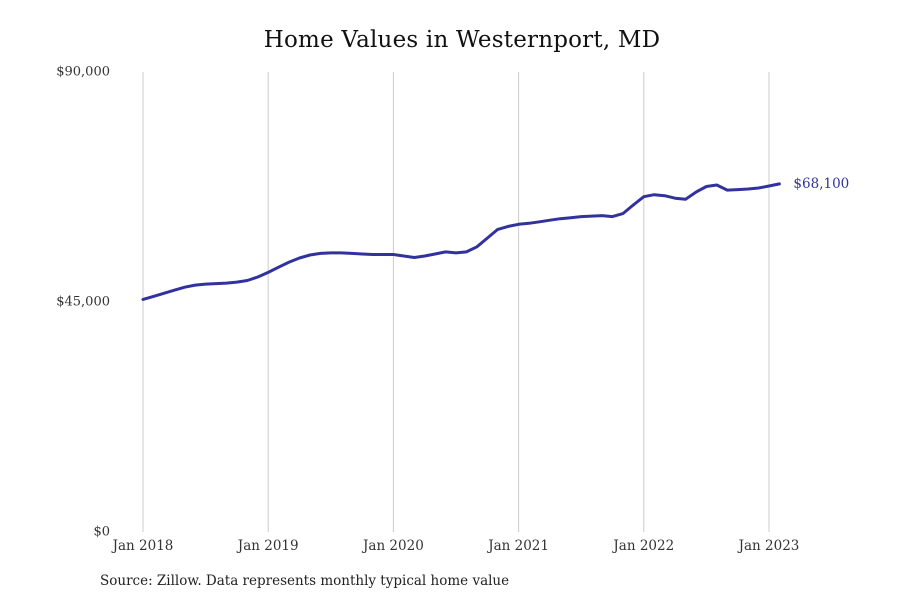  I want to click on x-axis-tick-label: Jan 2018, so click(143, 546).